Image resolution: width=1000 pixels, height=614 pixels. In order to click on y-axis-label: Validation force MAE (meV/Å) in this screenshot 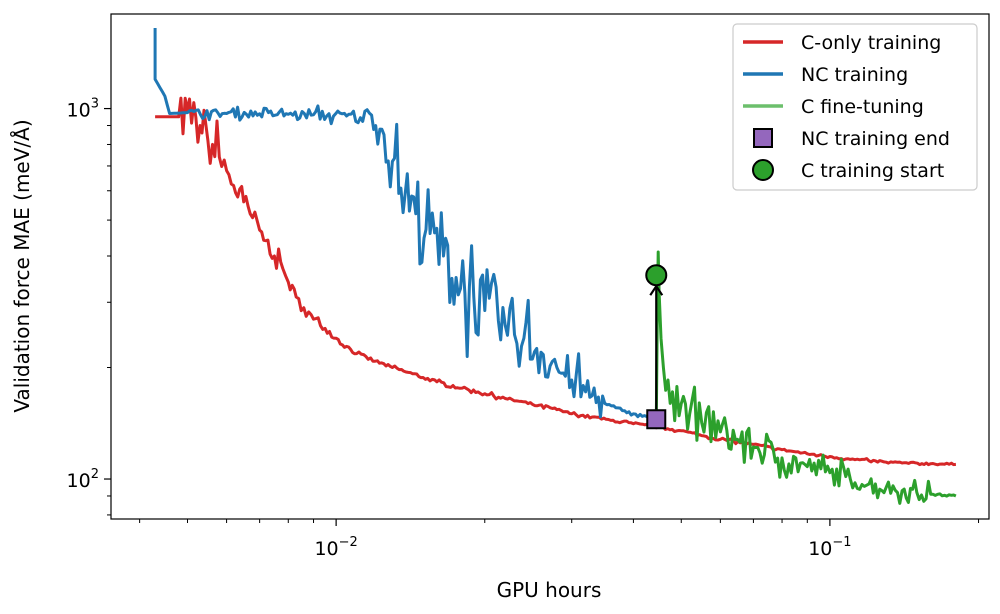, I will do `click(22, 265)`.